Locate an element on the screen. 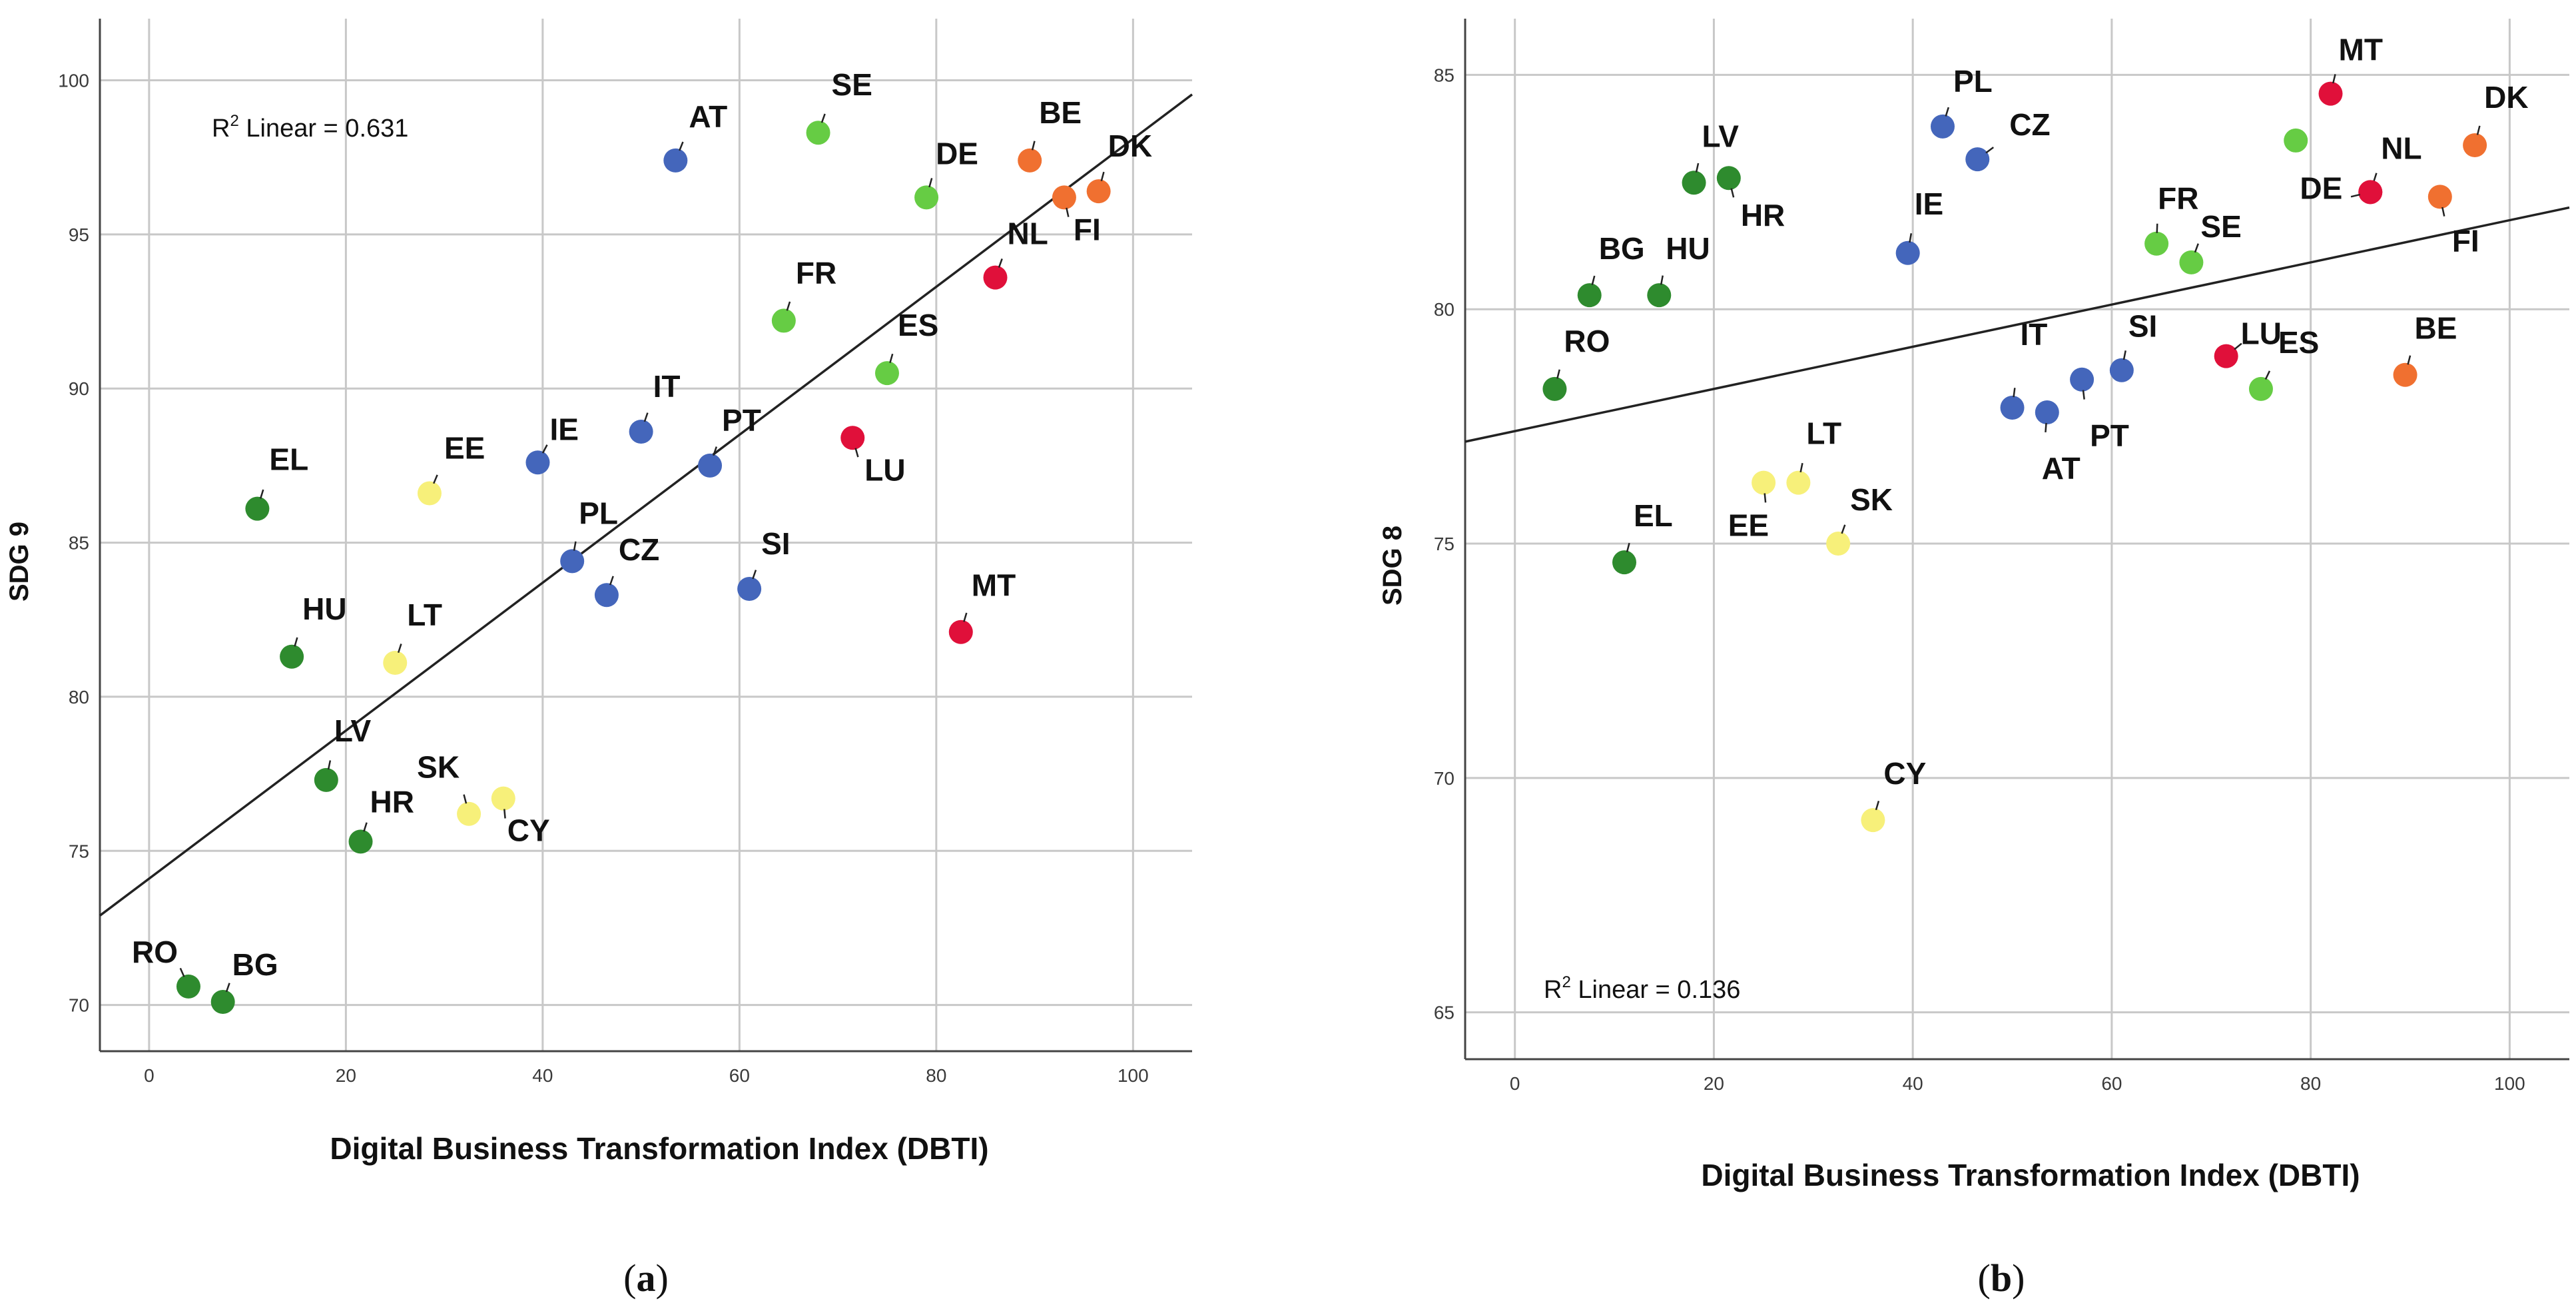  point-label-fi: FI is located at coordinates (1087, 229).